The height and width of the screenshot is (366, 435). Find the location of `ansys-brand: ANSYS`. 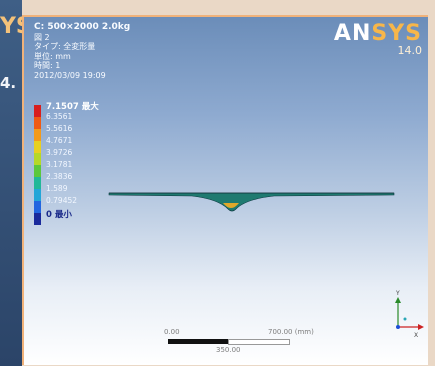

ansys-brand: ANSYS is located at coordinates (377, 33).